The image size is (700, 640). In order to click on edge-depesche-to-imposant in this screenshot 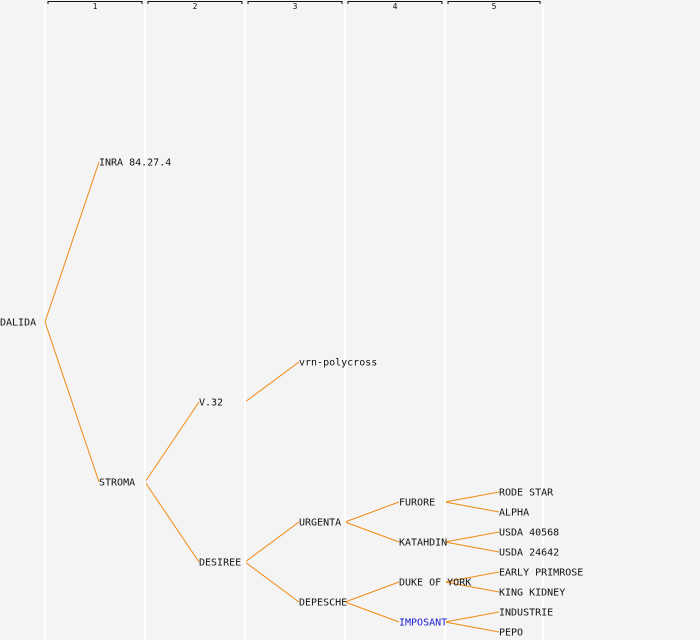, I will do `click(372, 612)`.